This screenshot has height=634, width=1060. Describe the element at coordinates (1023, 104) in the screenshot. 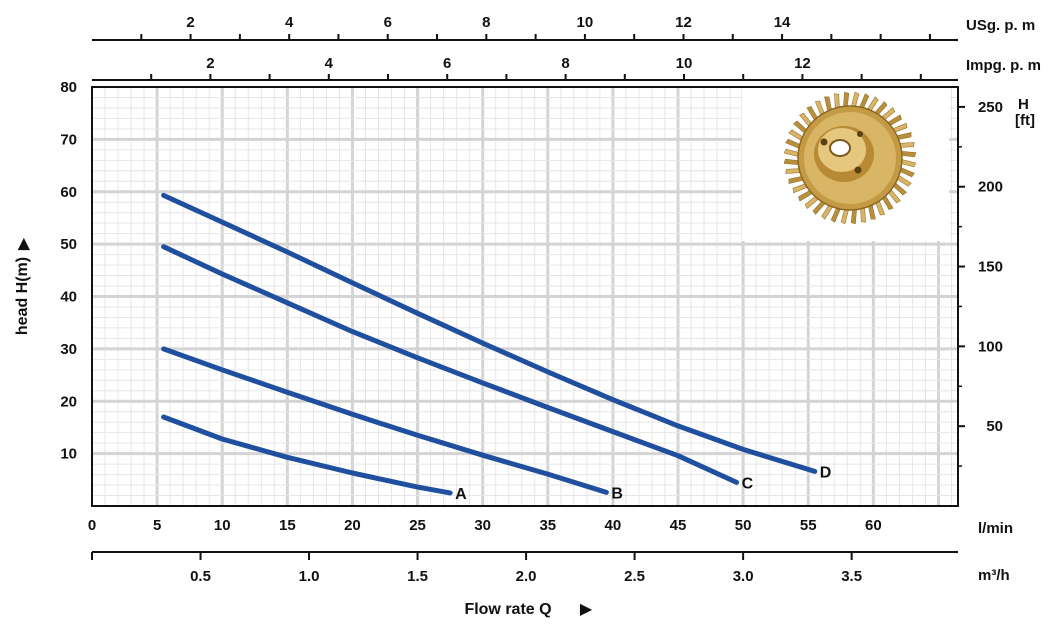

I see `y-right-unit-top: H` at that location.